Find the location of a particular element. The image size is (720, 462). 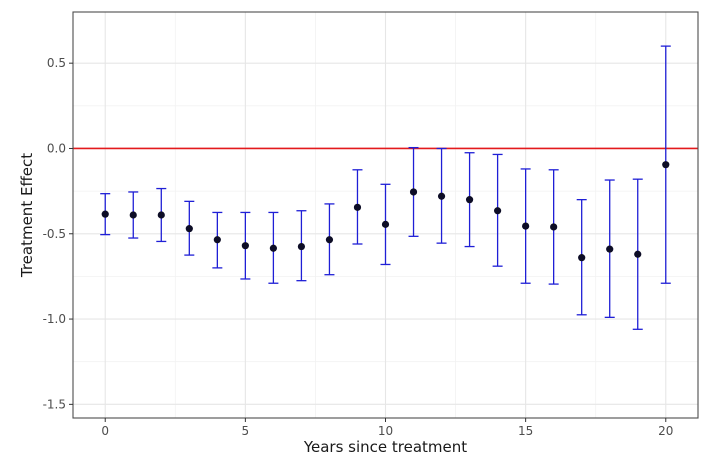

y-axis-title: Treatment Effect is located at coordinates (27, 215).